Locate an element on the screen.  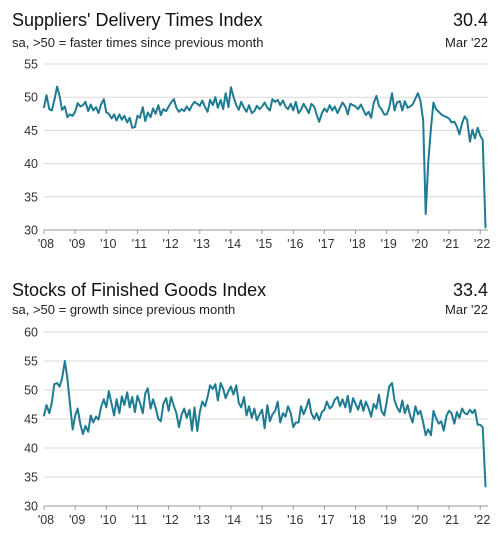
latest-value: 30.4 is located at coordinates (470, 20).